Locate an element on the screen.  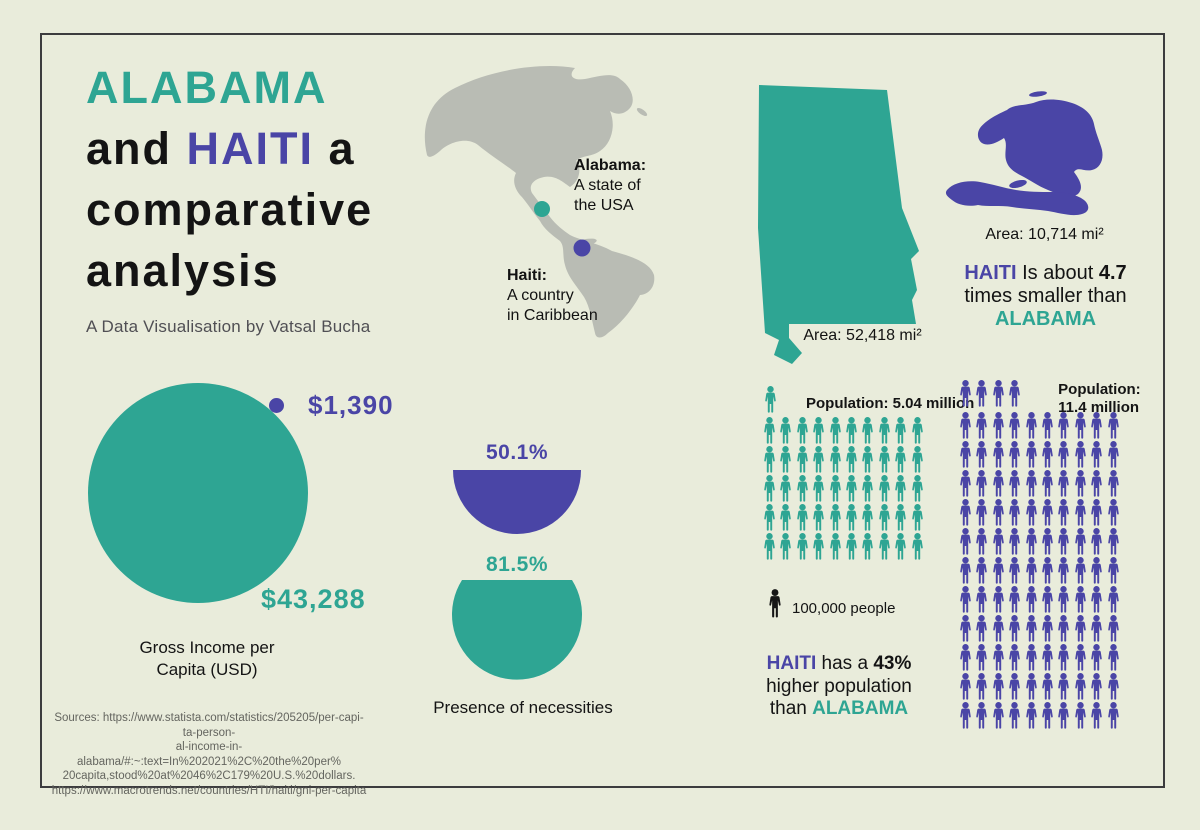
title-a: a is located at coordinates (335, 148).